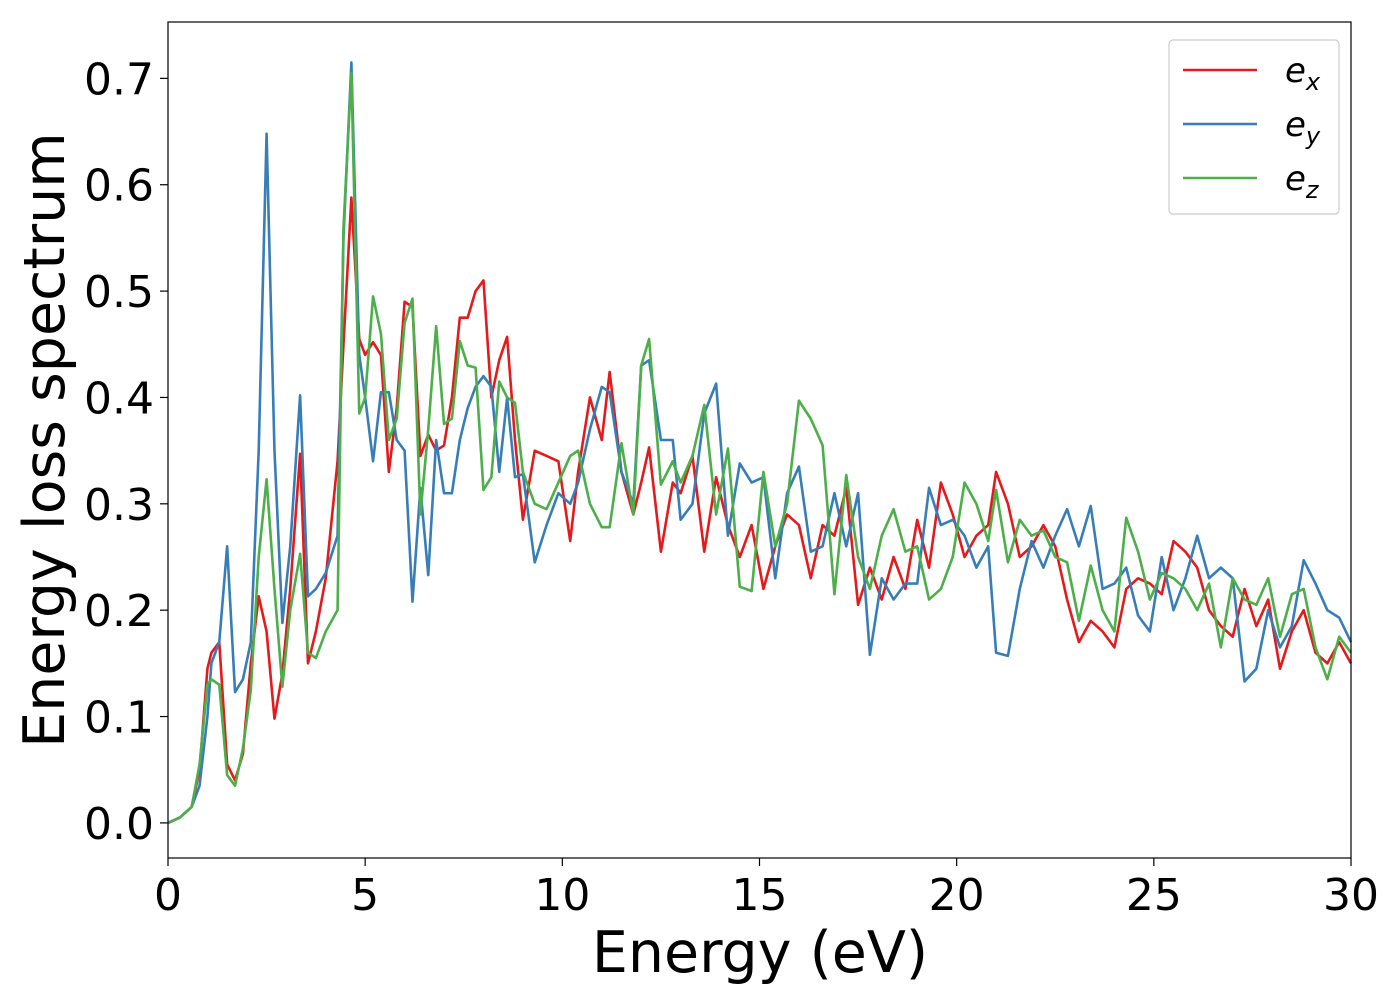 This screenshot has width=1400, height=1004. What do you see at coordinates (119, 398) in the screenshot?
I see `y-tick-label: 0.4` at bounding box center [119, 398].